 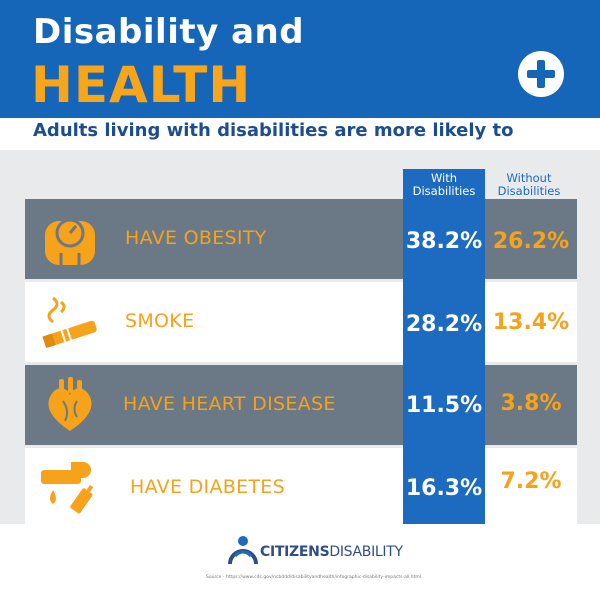 I want to click on value-without-heart: 3.8%, so click(x=531, y=403).